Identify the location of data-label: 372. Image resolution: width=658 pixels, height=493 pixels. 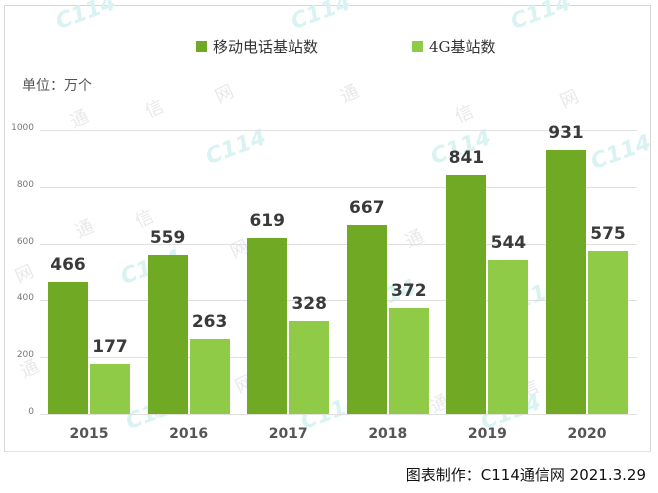
(409, 291).